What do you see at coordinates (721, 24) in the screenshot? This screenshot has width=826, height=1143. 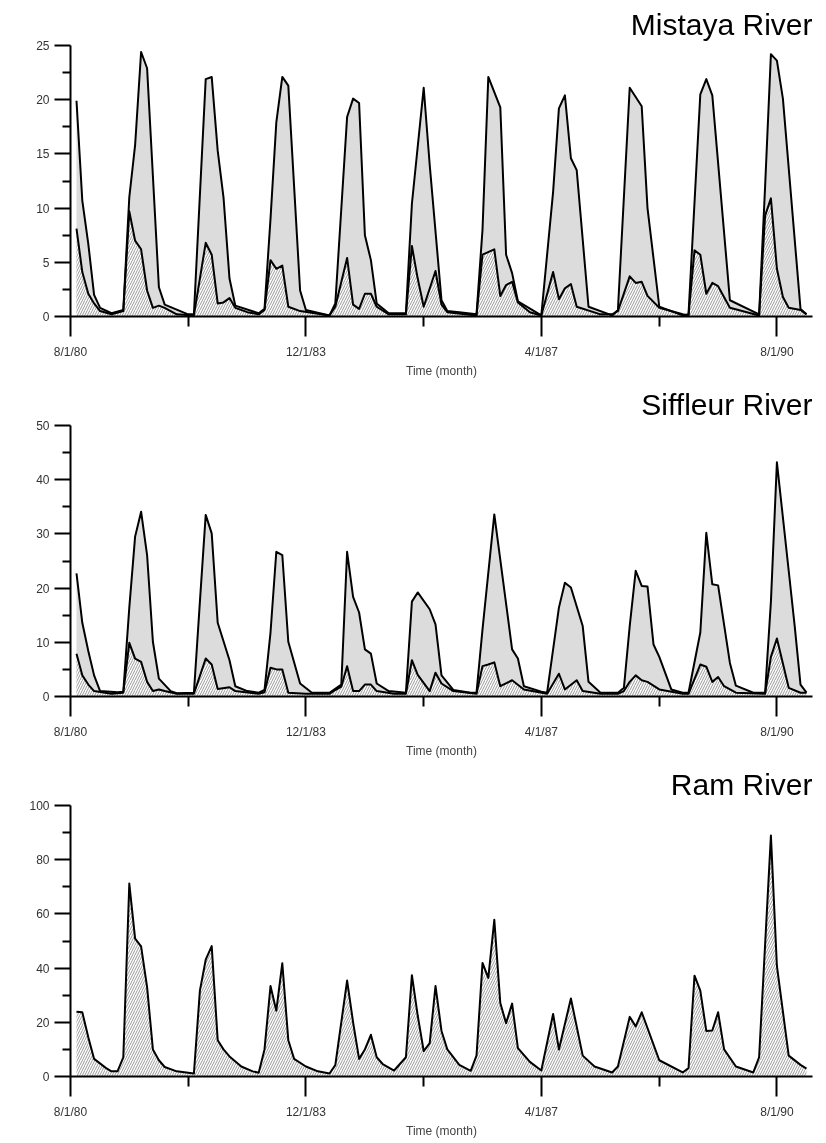 I see `chart-title: Mistaya River` at bounding box center [721, 24].